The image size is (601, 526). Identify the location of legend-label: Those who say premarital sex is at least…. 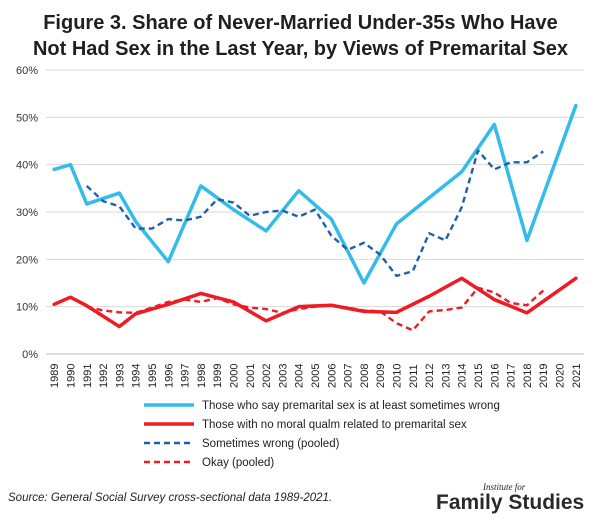
(351, 406).